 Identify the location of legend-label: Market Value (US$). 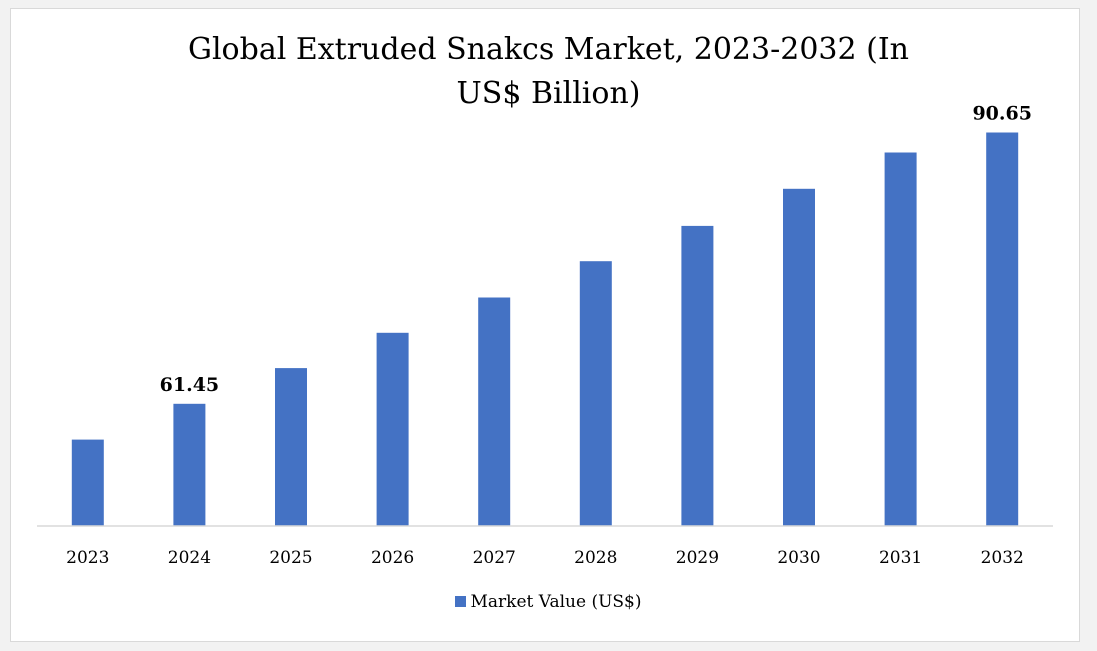
(556, 602).